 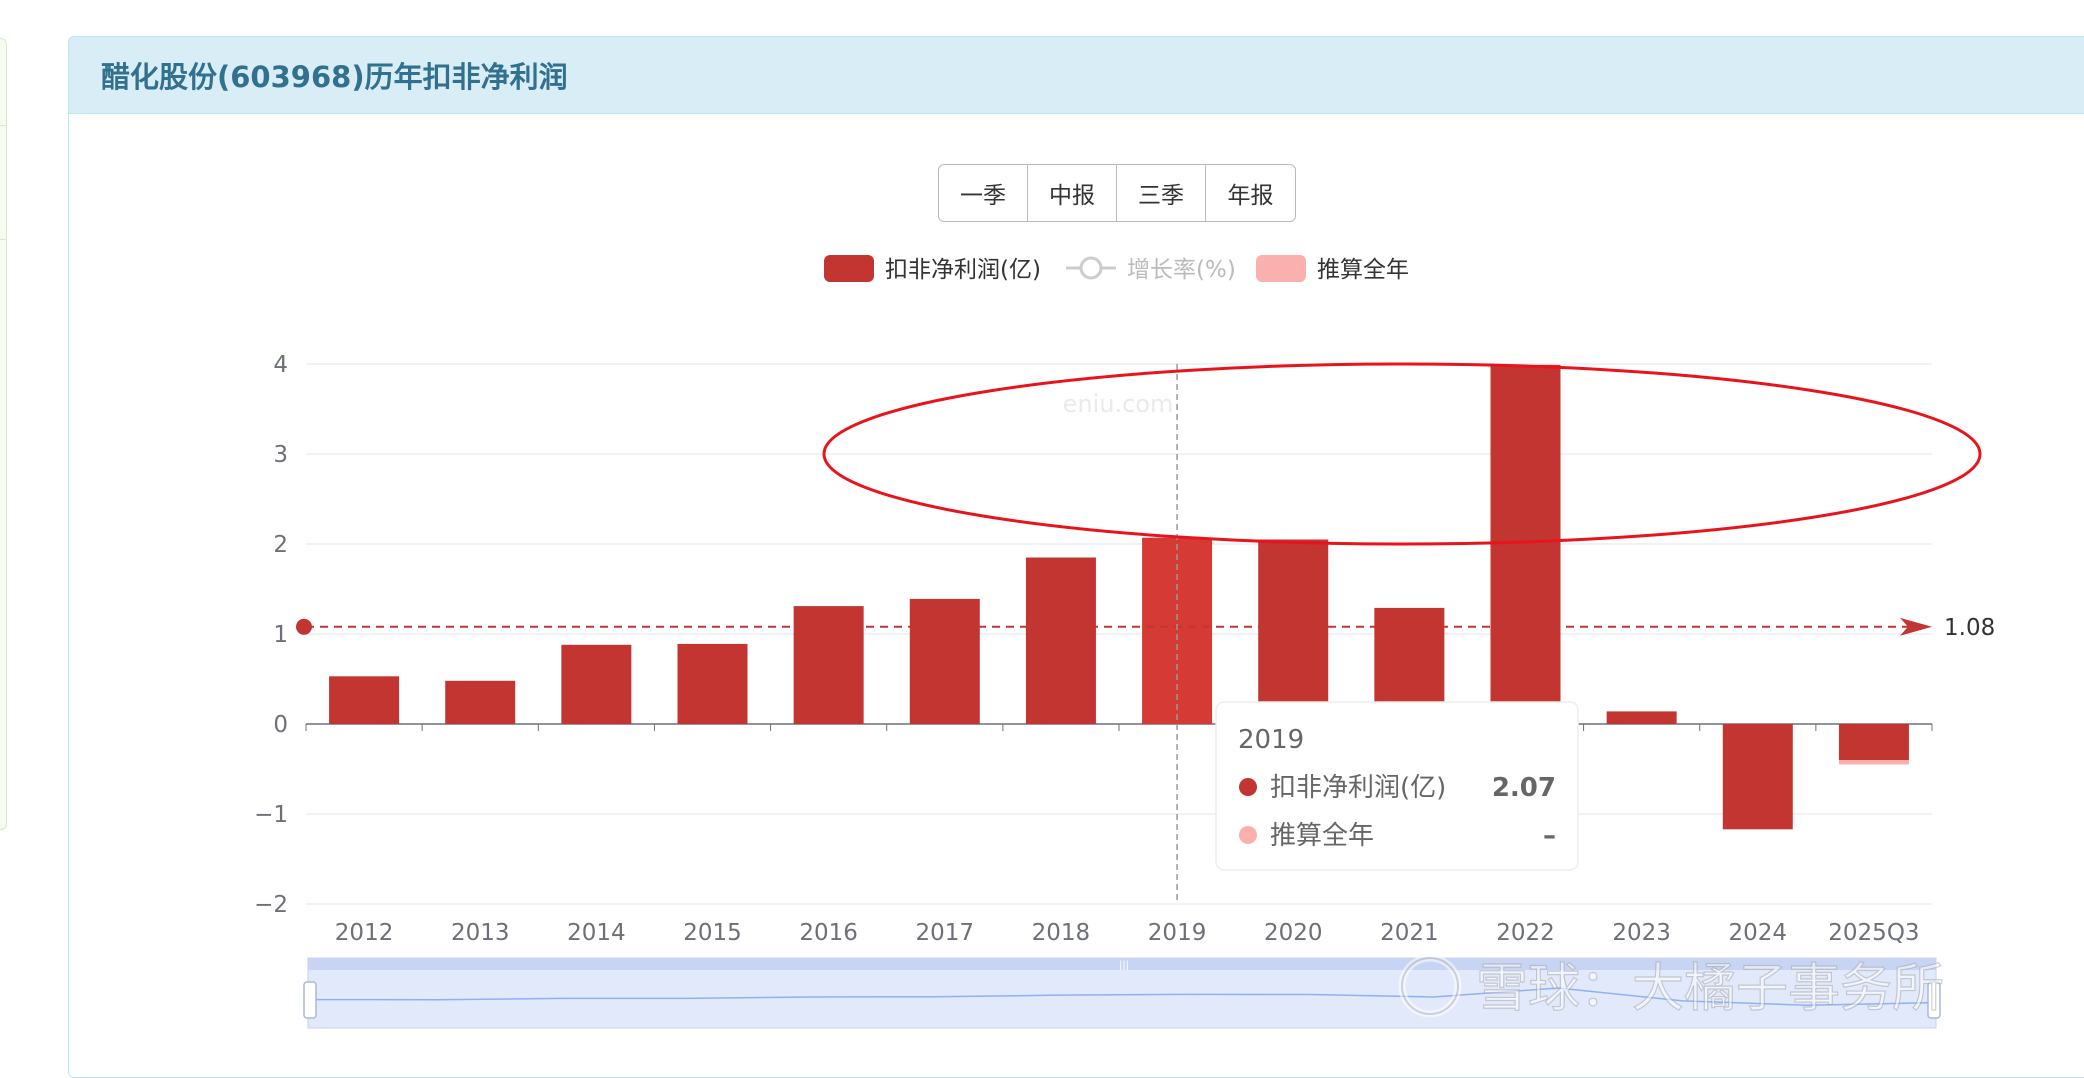 What do you see at coordinates (280, 455) in the screenshot?
I see `y-tick-label: 3` at bounding box center [280, 455].